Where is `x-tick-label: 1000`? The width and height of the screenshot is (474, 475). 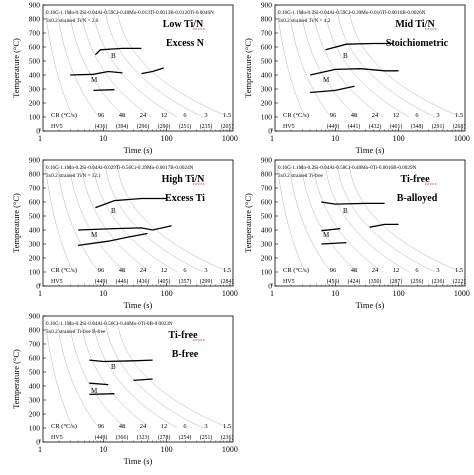 x-tick-label: 1000 is located at coordinates (462, 138).